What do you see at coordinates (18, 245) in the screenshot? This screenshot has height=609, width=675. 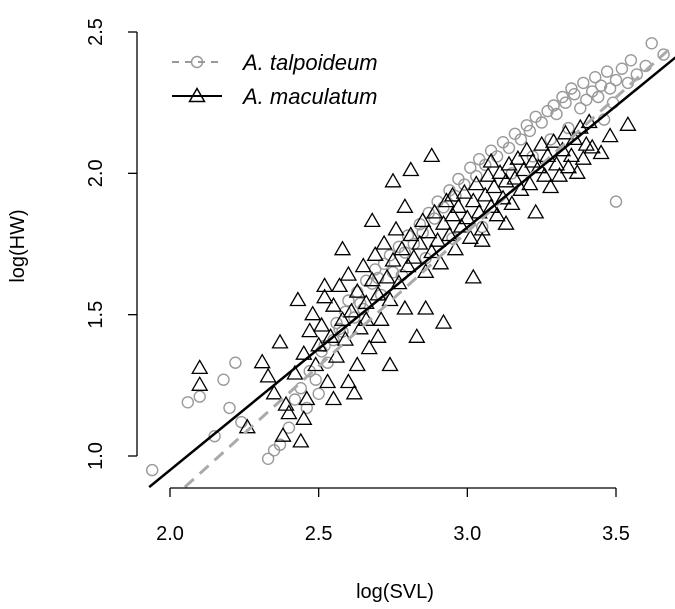 I see `y-axis-title: log(HW)` at bounding box center [18, 245].